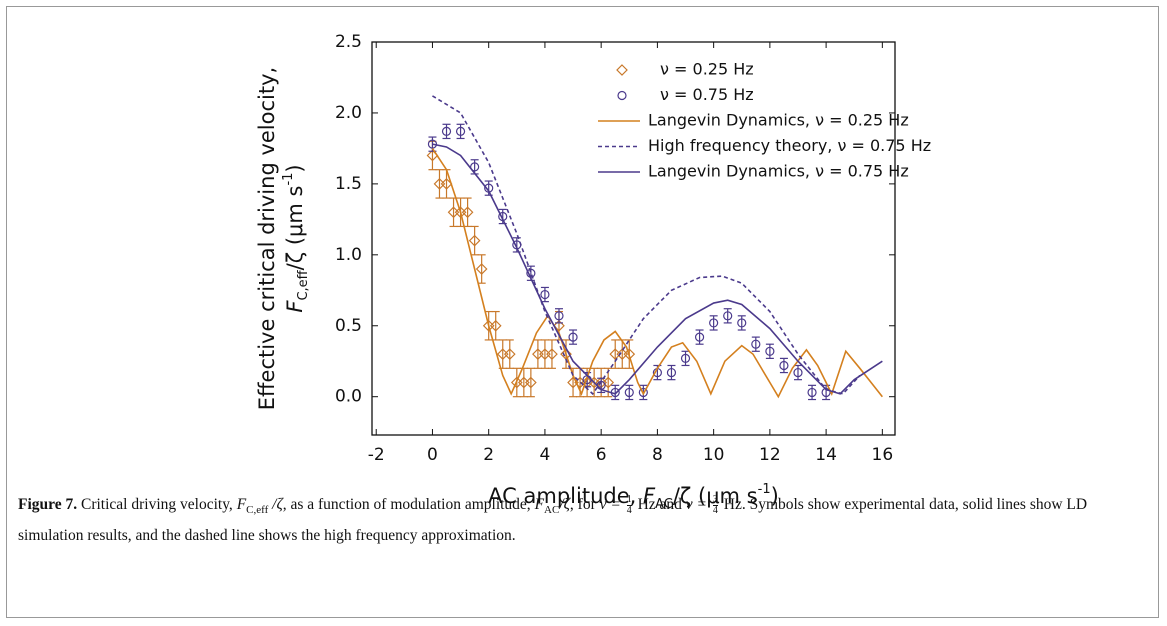  What do you see at coordinates (552, 510) in the screenshot?
I see `caption-text: AC` at bounding box center [552, 510].